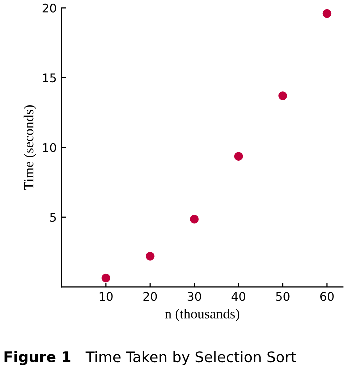  Describe the element at coordinates (53, 217) in the screenshot. I see `y-tick-label: 5` at that location.